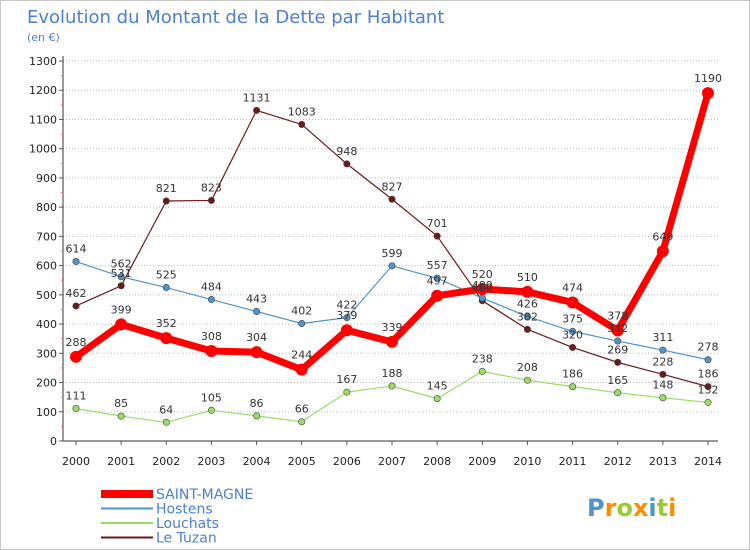 This screenshot has height=550, width=750. Describe the element at coordinates (392, 373) in the screenshot. I see `data-label: 188` at that location.